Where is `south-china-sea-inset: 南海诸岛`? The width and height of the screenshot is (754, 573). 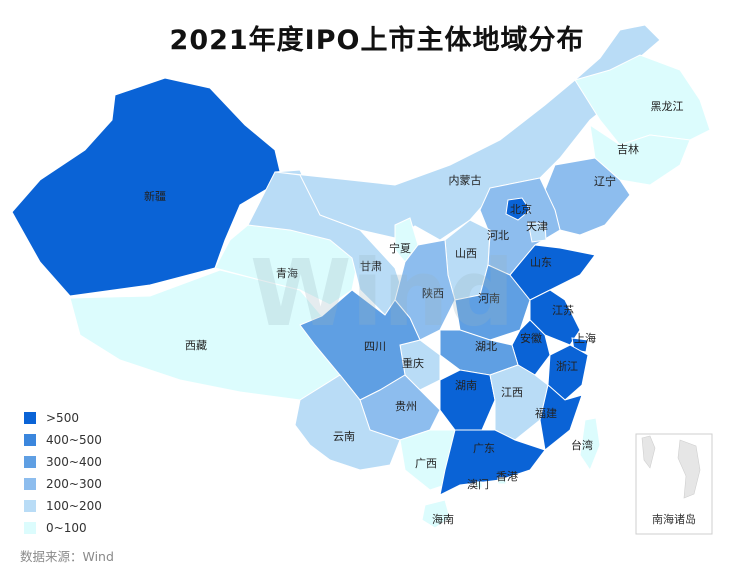
south-china-sea-inset: 南海诸岛 is located at coordinates (674, 484).